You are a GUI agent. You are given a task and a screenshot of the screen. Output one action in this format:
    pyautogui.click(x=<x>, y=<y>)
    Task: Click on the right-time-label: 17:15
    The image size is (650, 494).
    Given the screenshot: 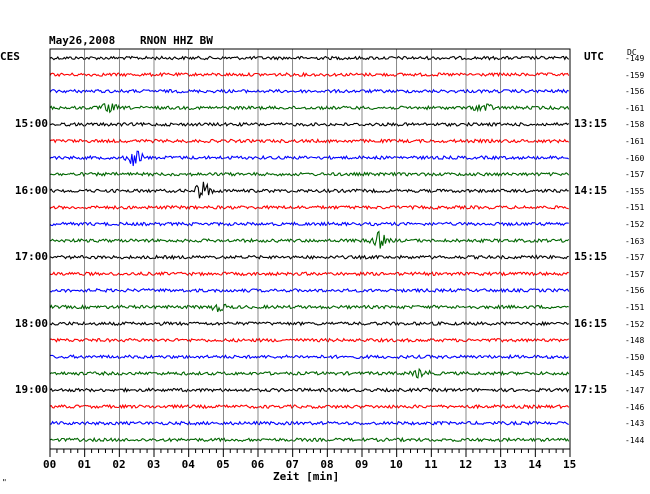 What is the action you would take?
    pyautogui.click(x=591, y=389)
    